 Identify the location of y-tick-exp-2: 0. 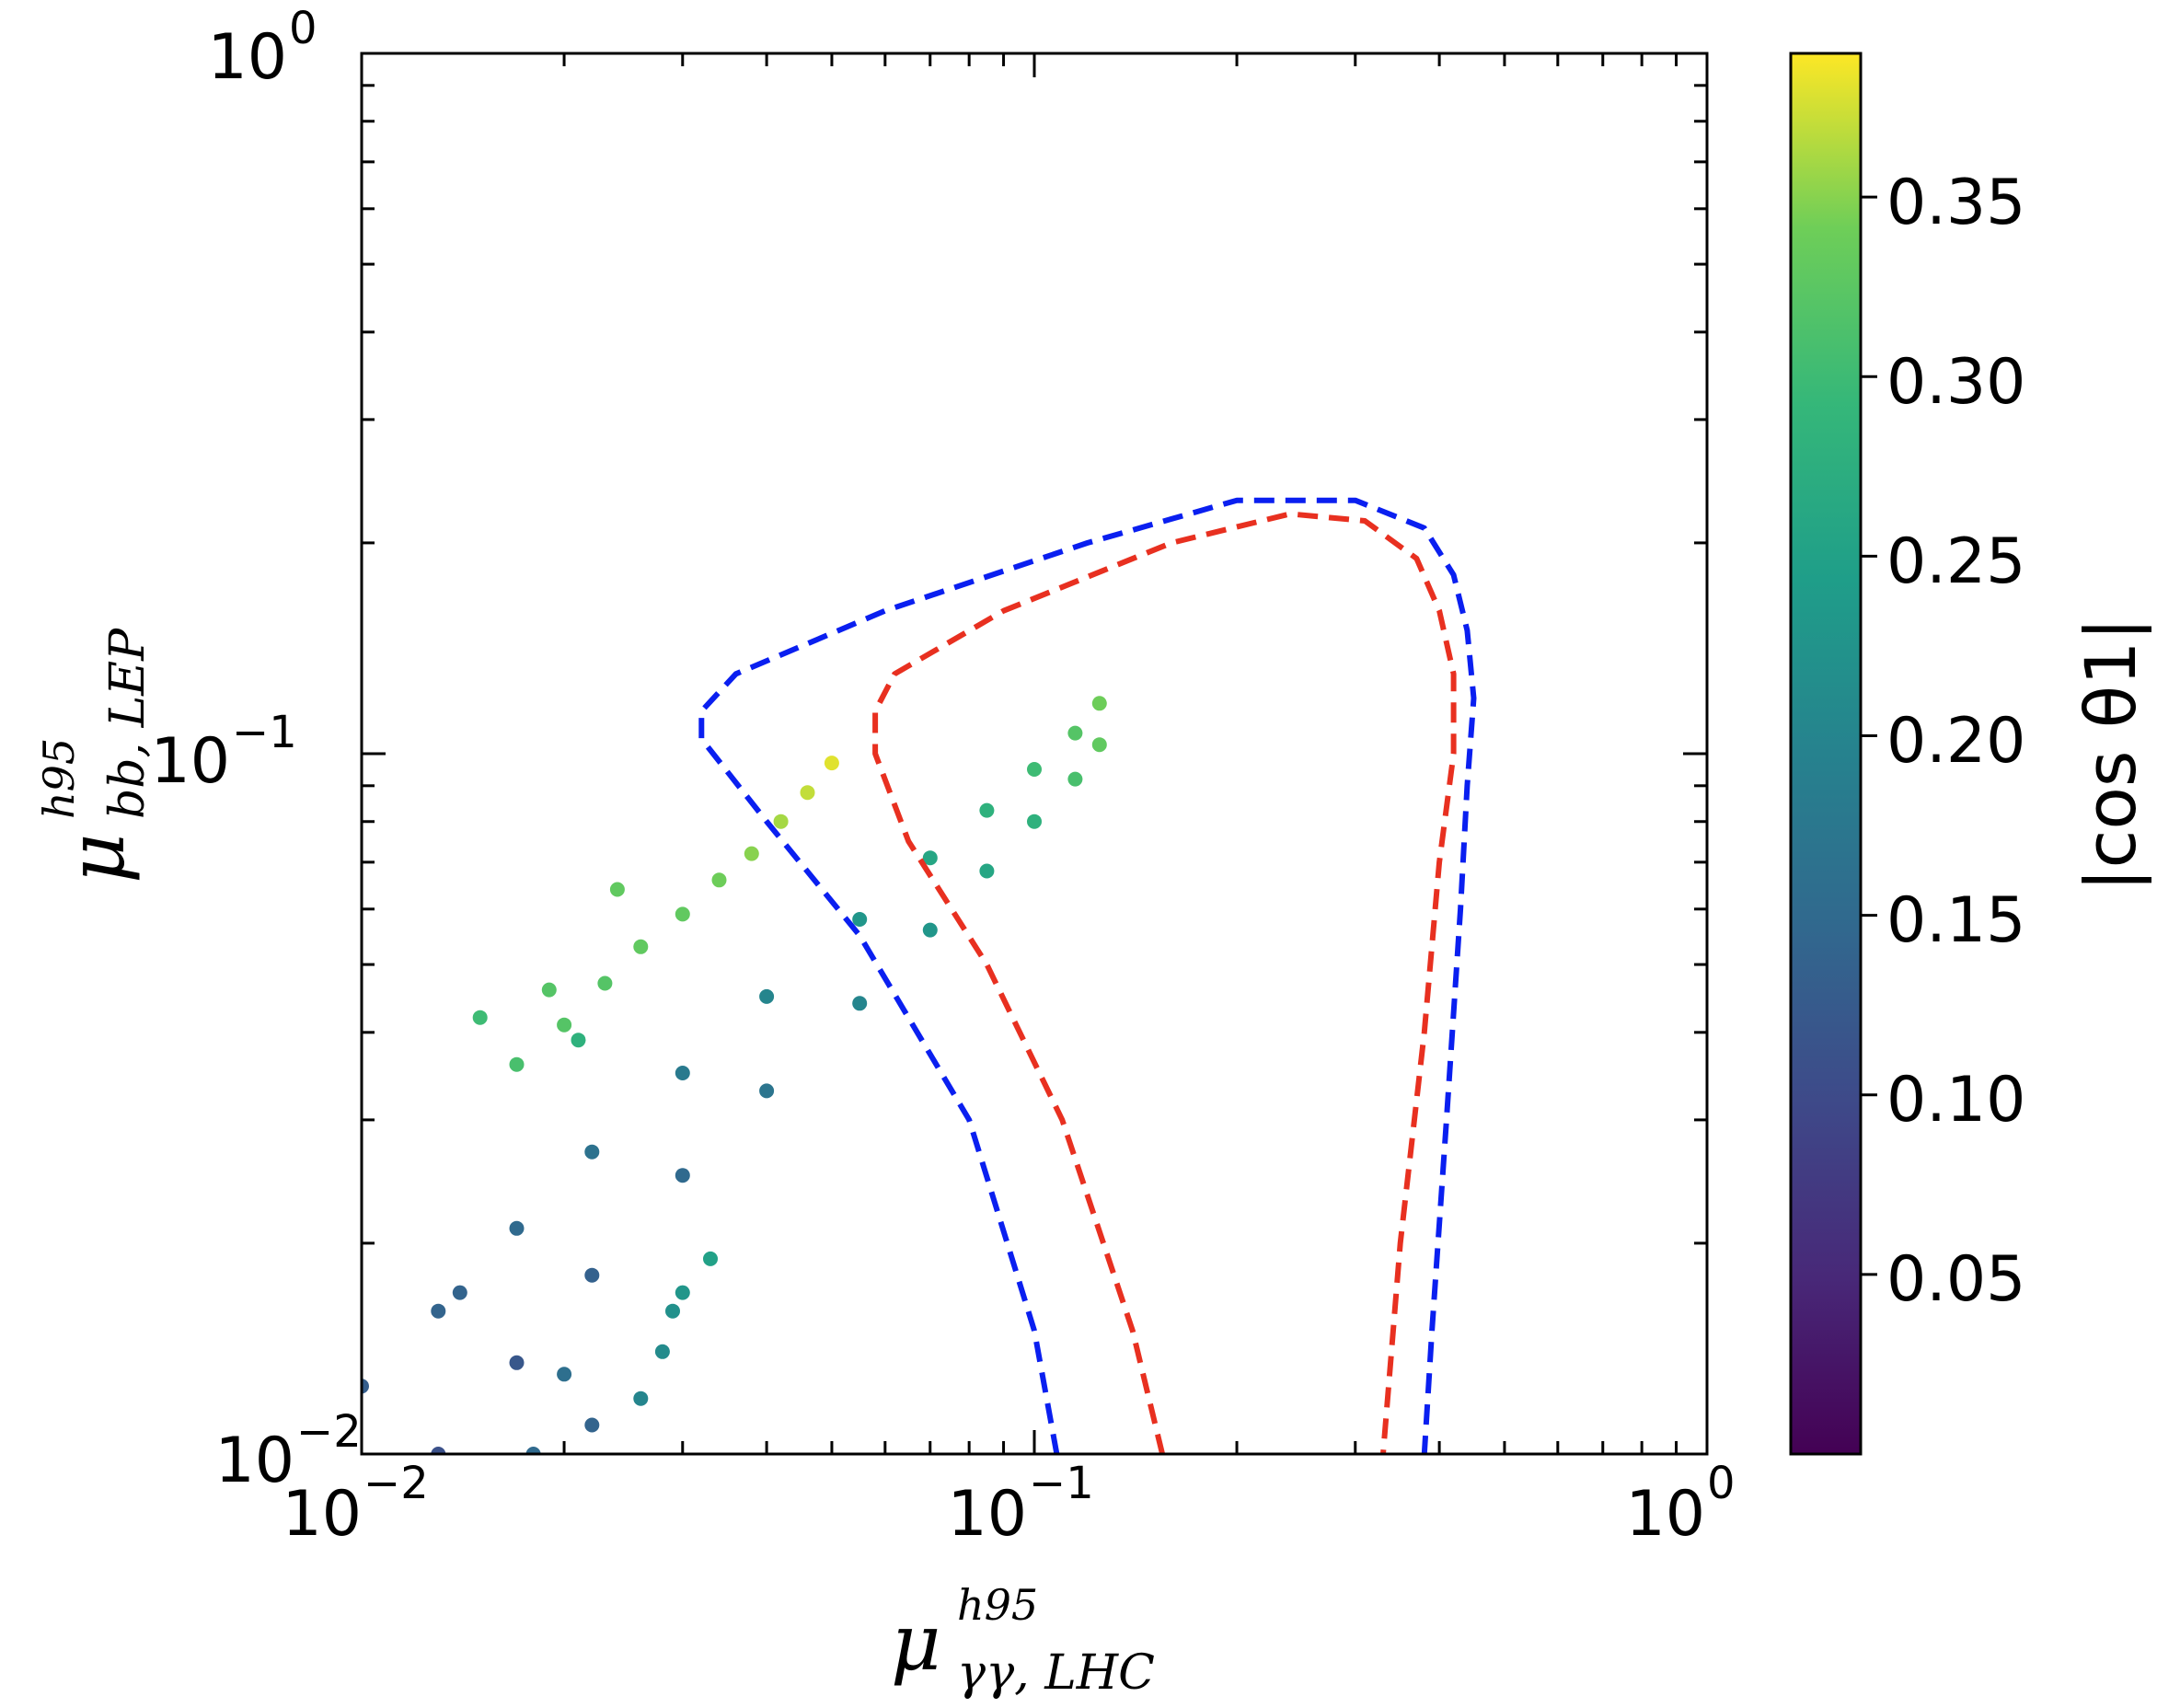
(303, 29).